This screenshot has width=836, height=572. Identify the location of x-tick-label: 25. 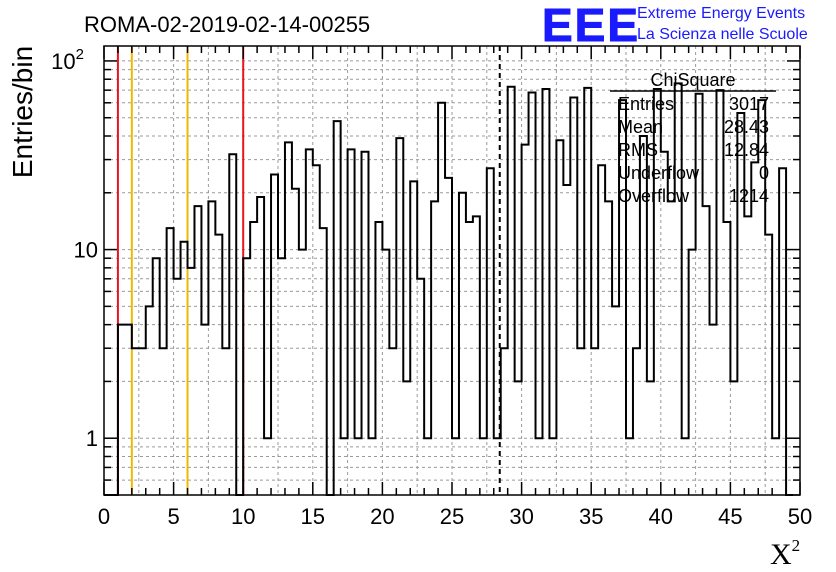
(452, 516).